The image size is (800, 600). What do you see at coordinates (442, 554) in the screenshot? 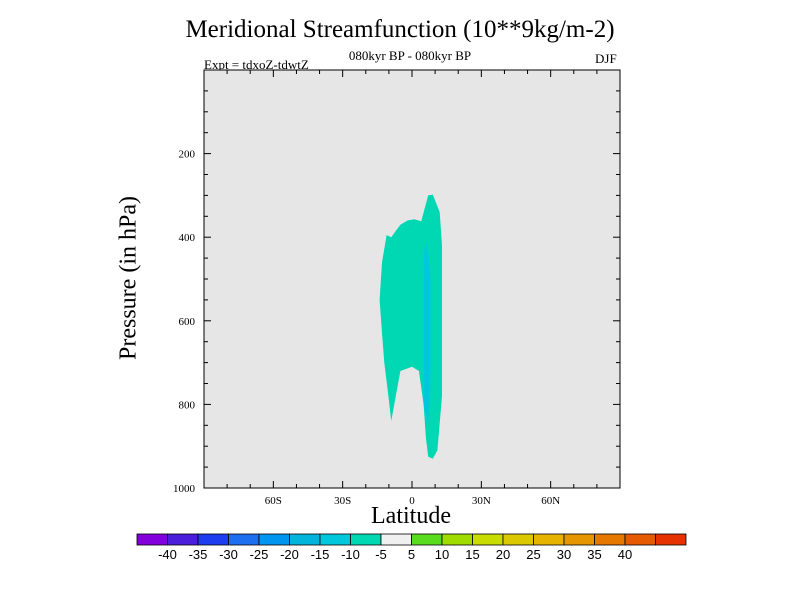
I see `colorbar-label: 10` at bounding box center [442, 554].